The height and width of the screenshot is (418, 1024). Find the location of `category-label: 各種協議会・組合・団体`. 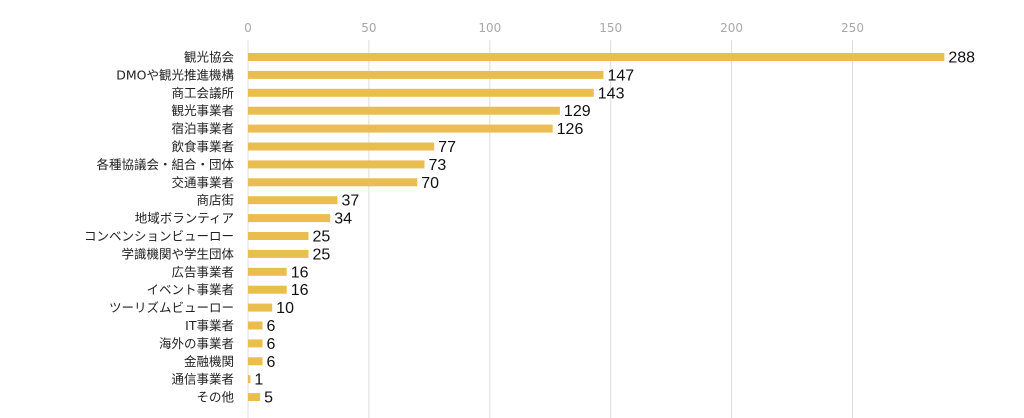

category-label: 各種協議会・組合・団体 is located at coordinates (165, 164).